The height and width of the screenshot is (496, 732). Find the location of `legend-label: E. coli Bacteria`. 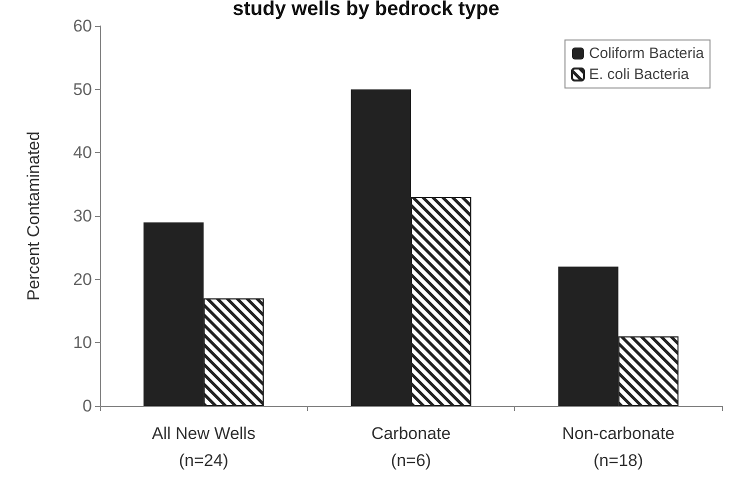

legend-label: E. coli Bacteria is located at coordinates (639, 74).